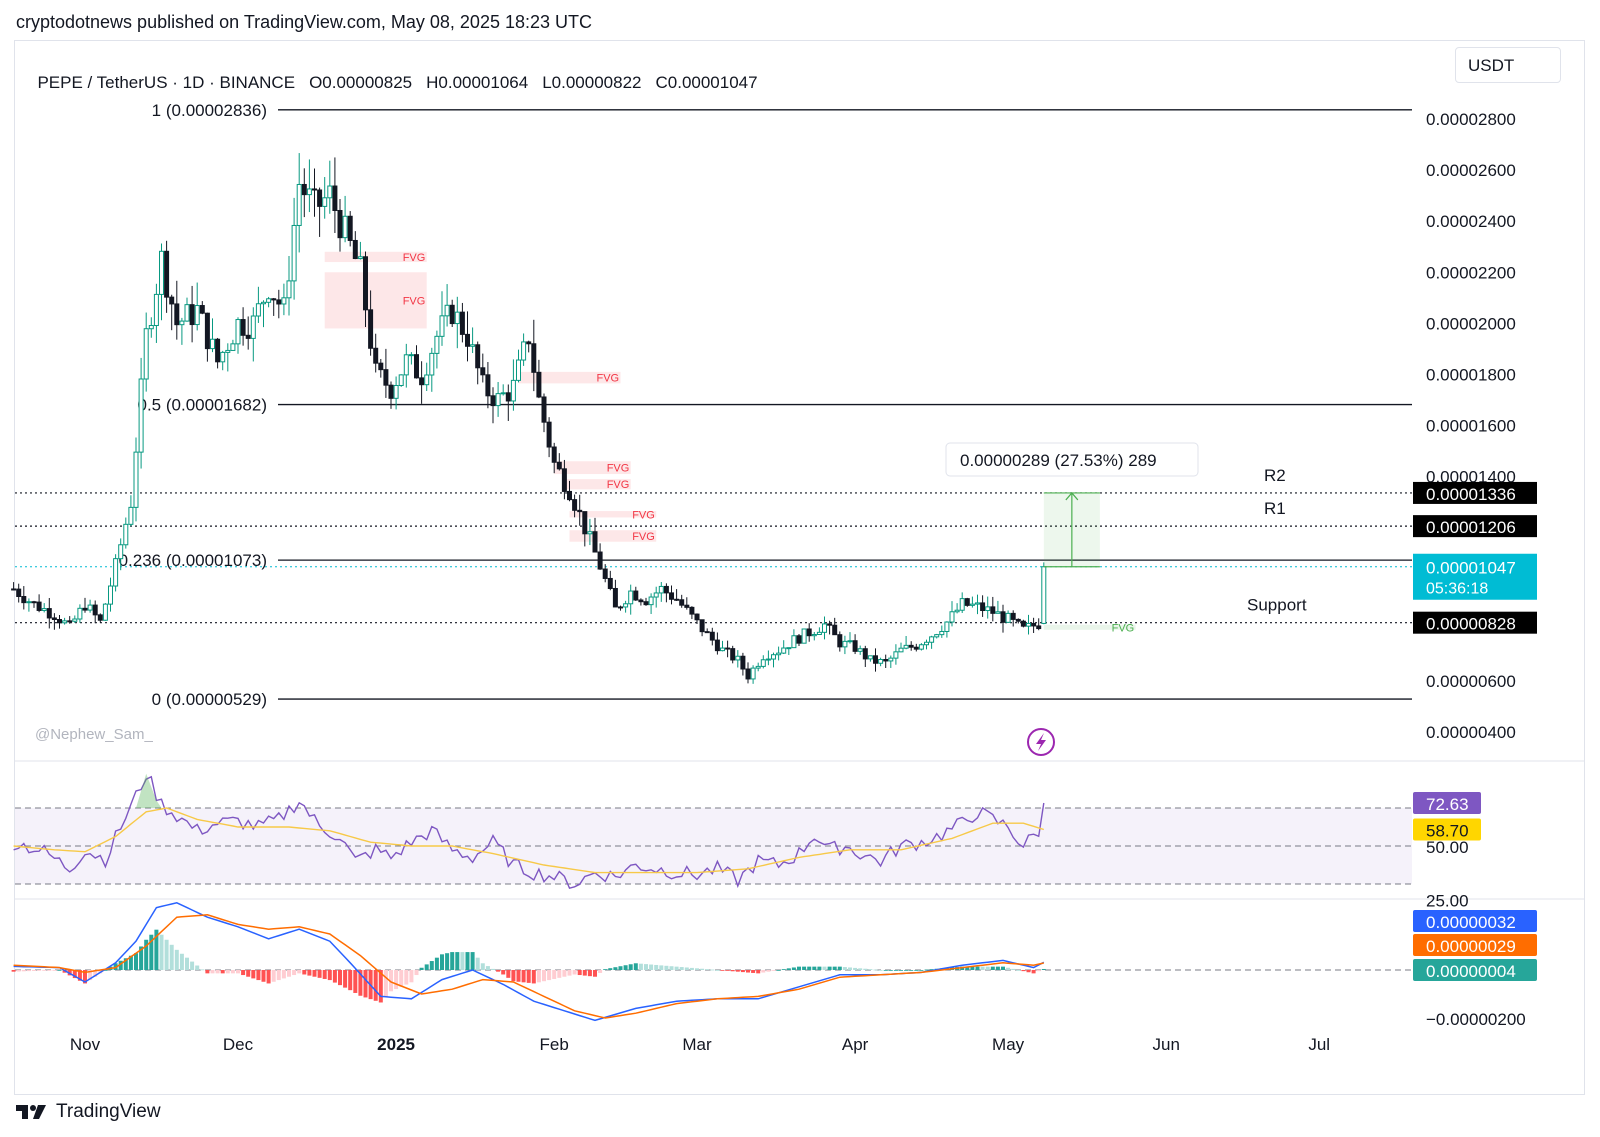 The width and height of the screenshot is (1600, 1137). I want to click on rsi-ma-value-text: 58.70, so click(1447, 830).